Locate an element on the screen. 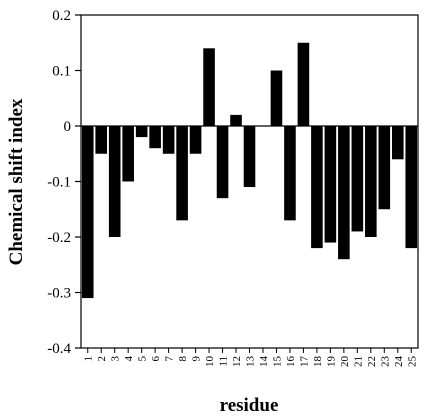  x-tick-label: 11 is located at coordinates (224, 361).